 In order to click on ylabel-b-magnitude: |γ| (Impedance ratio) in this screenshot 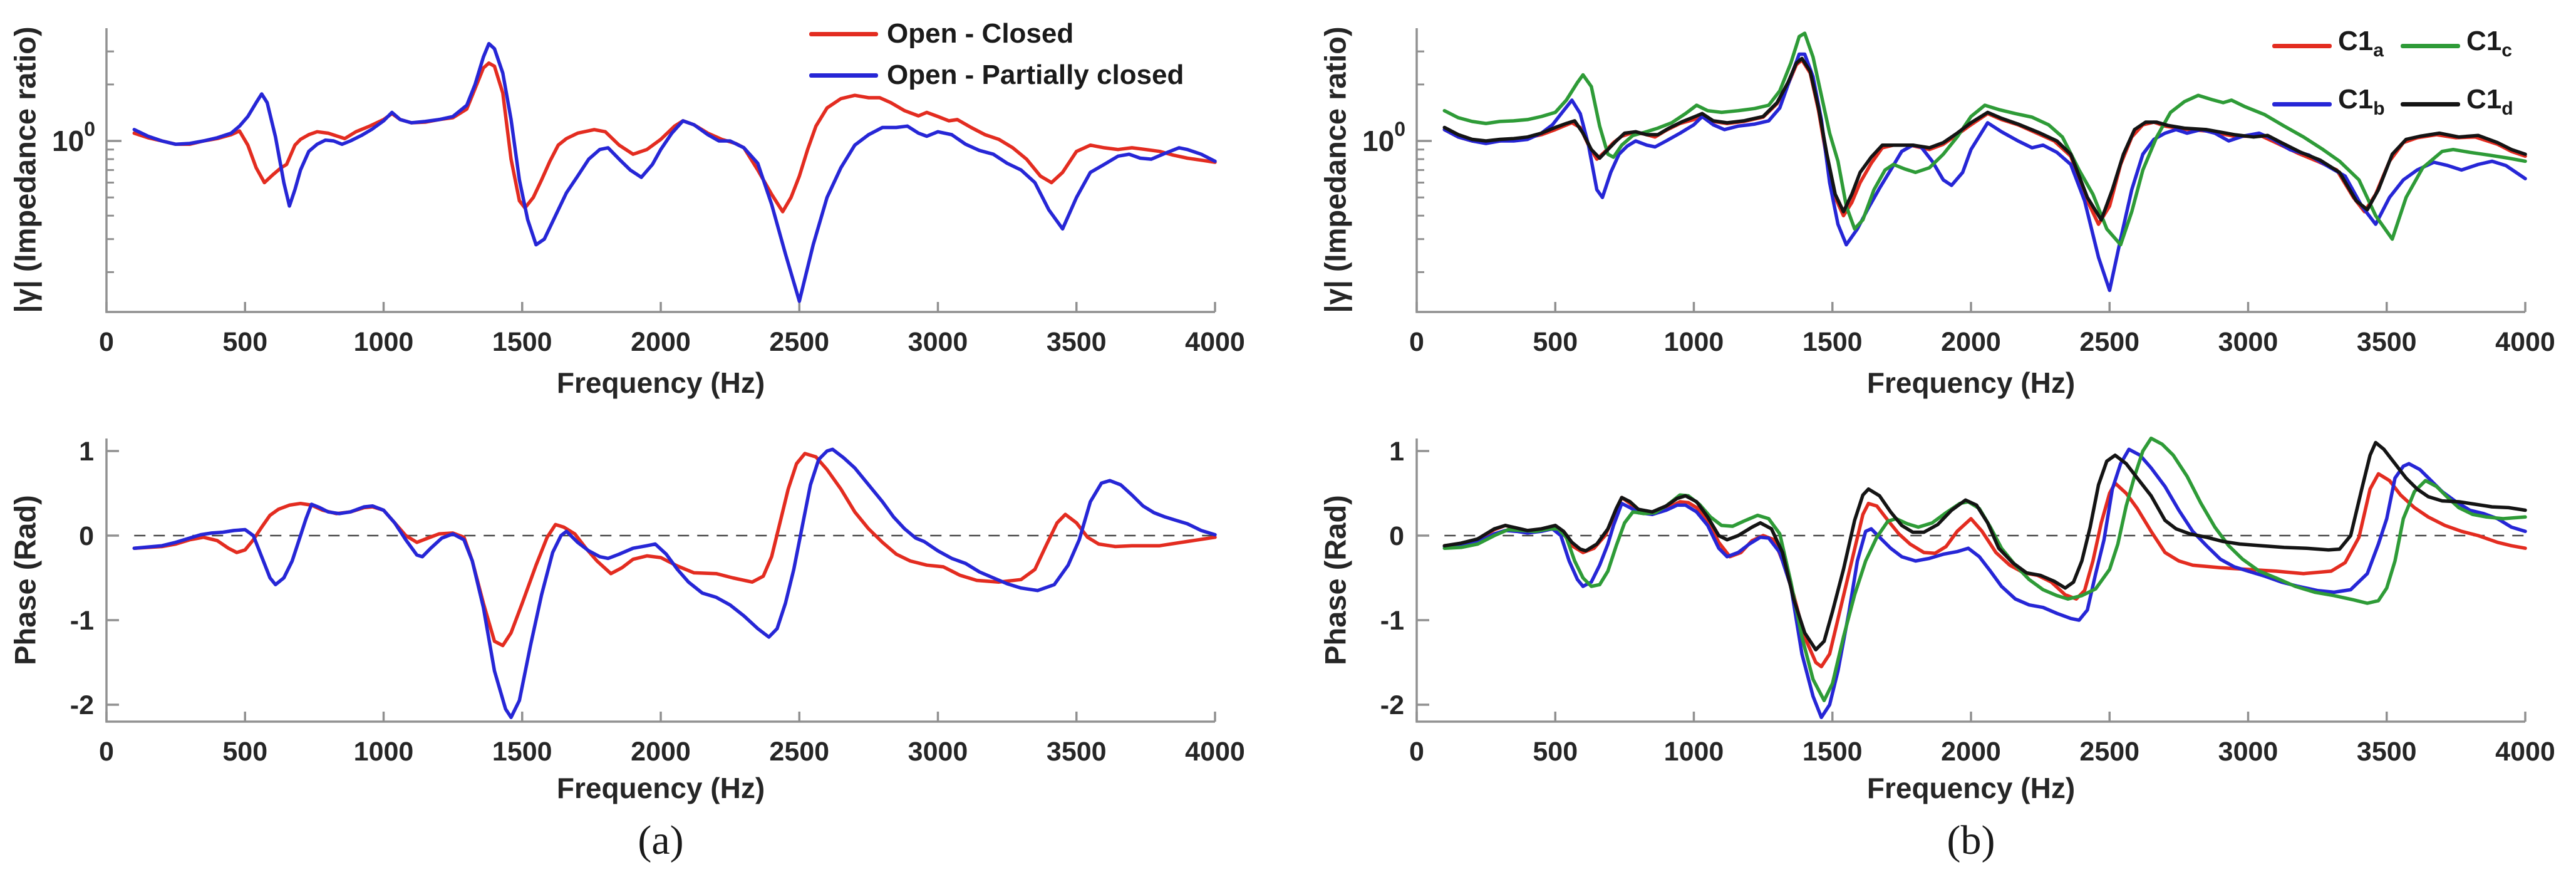, I will do `click(1335, 170)`.